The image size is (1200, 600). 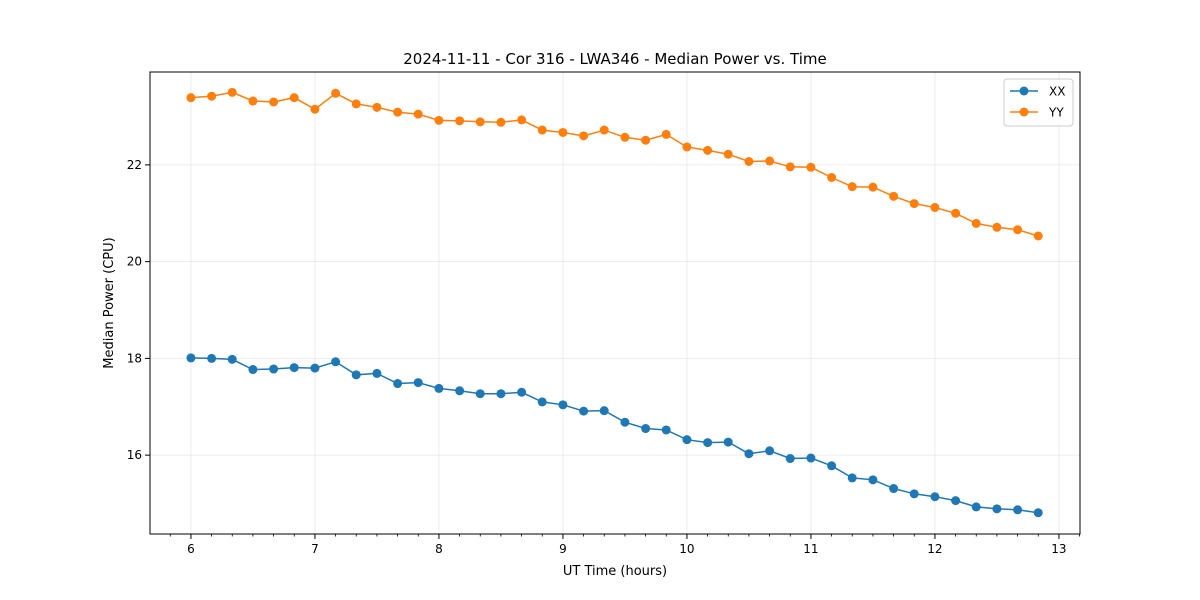 I want to click on legend-marker-yy, so click(x=1024, y=112).